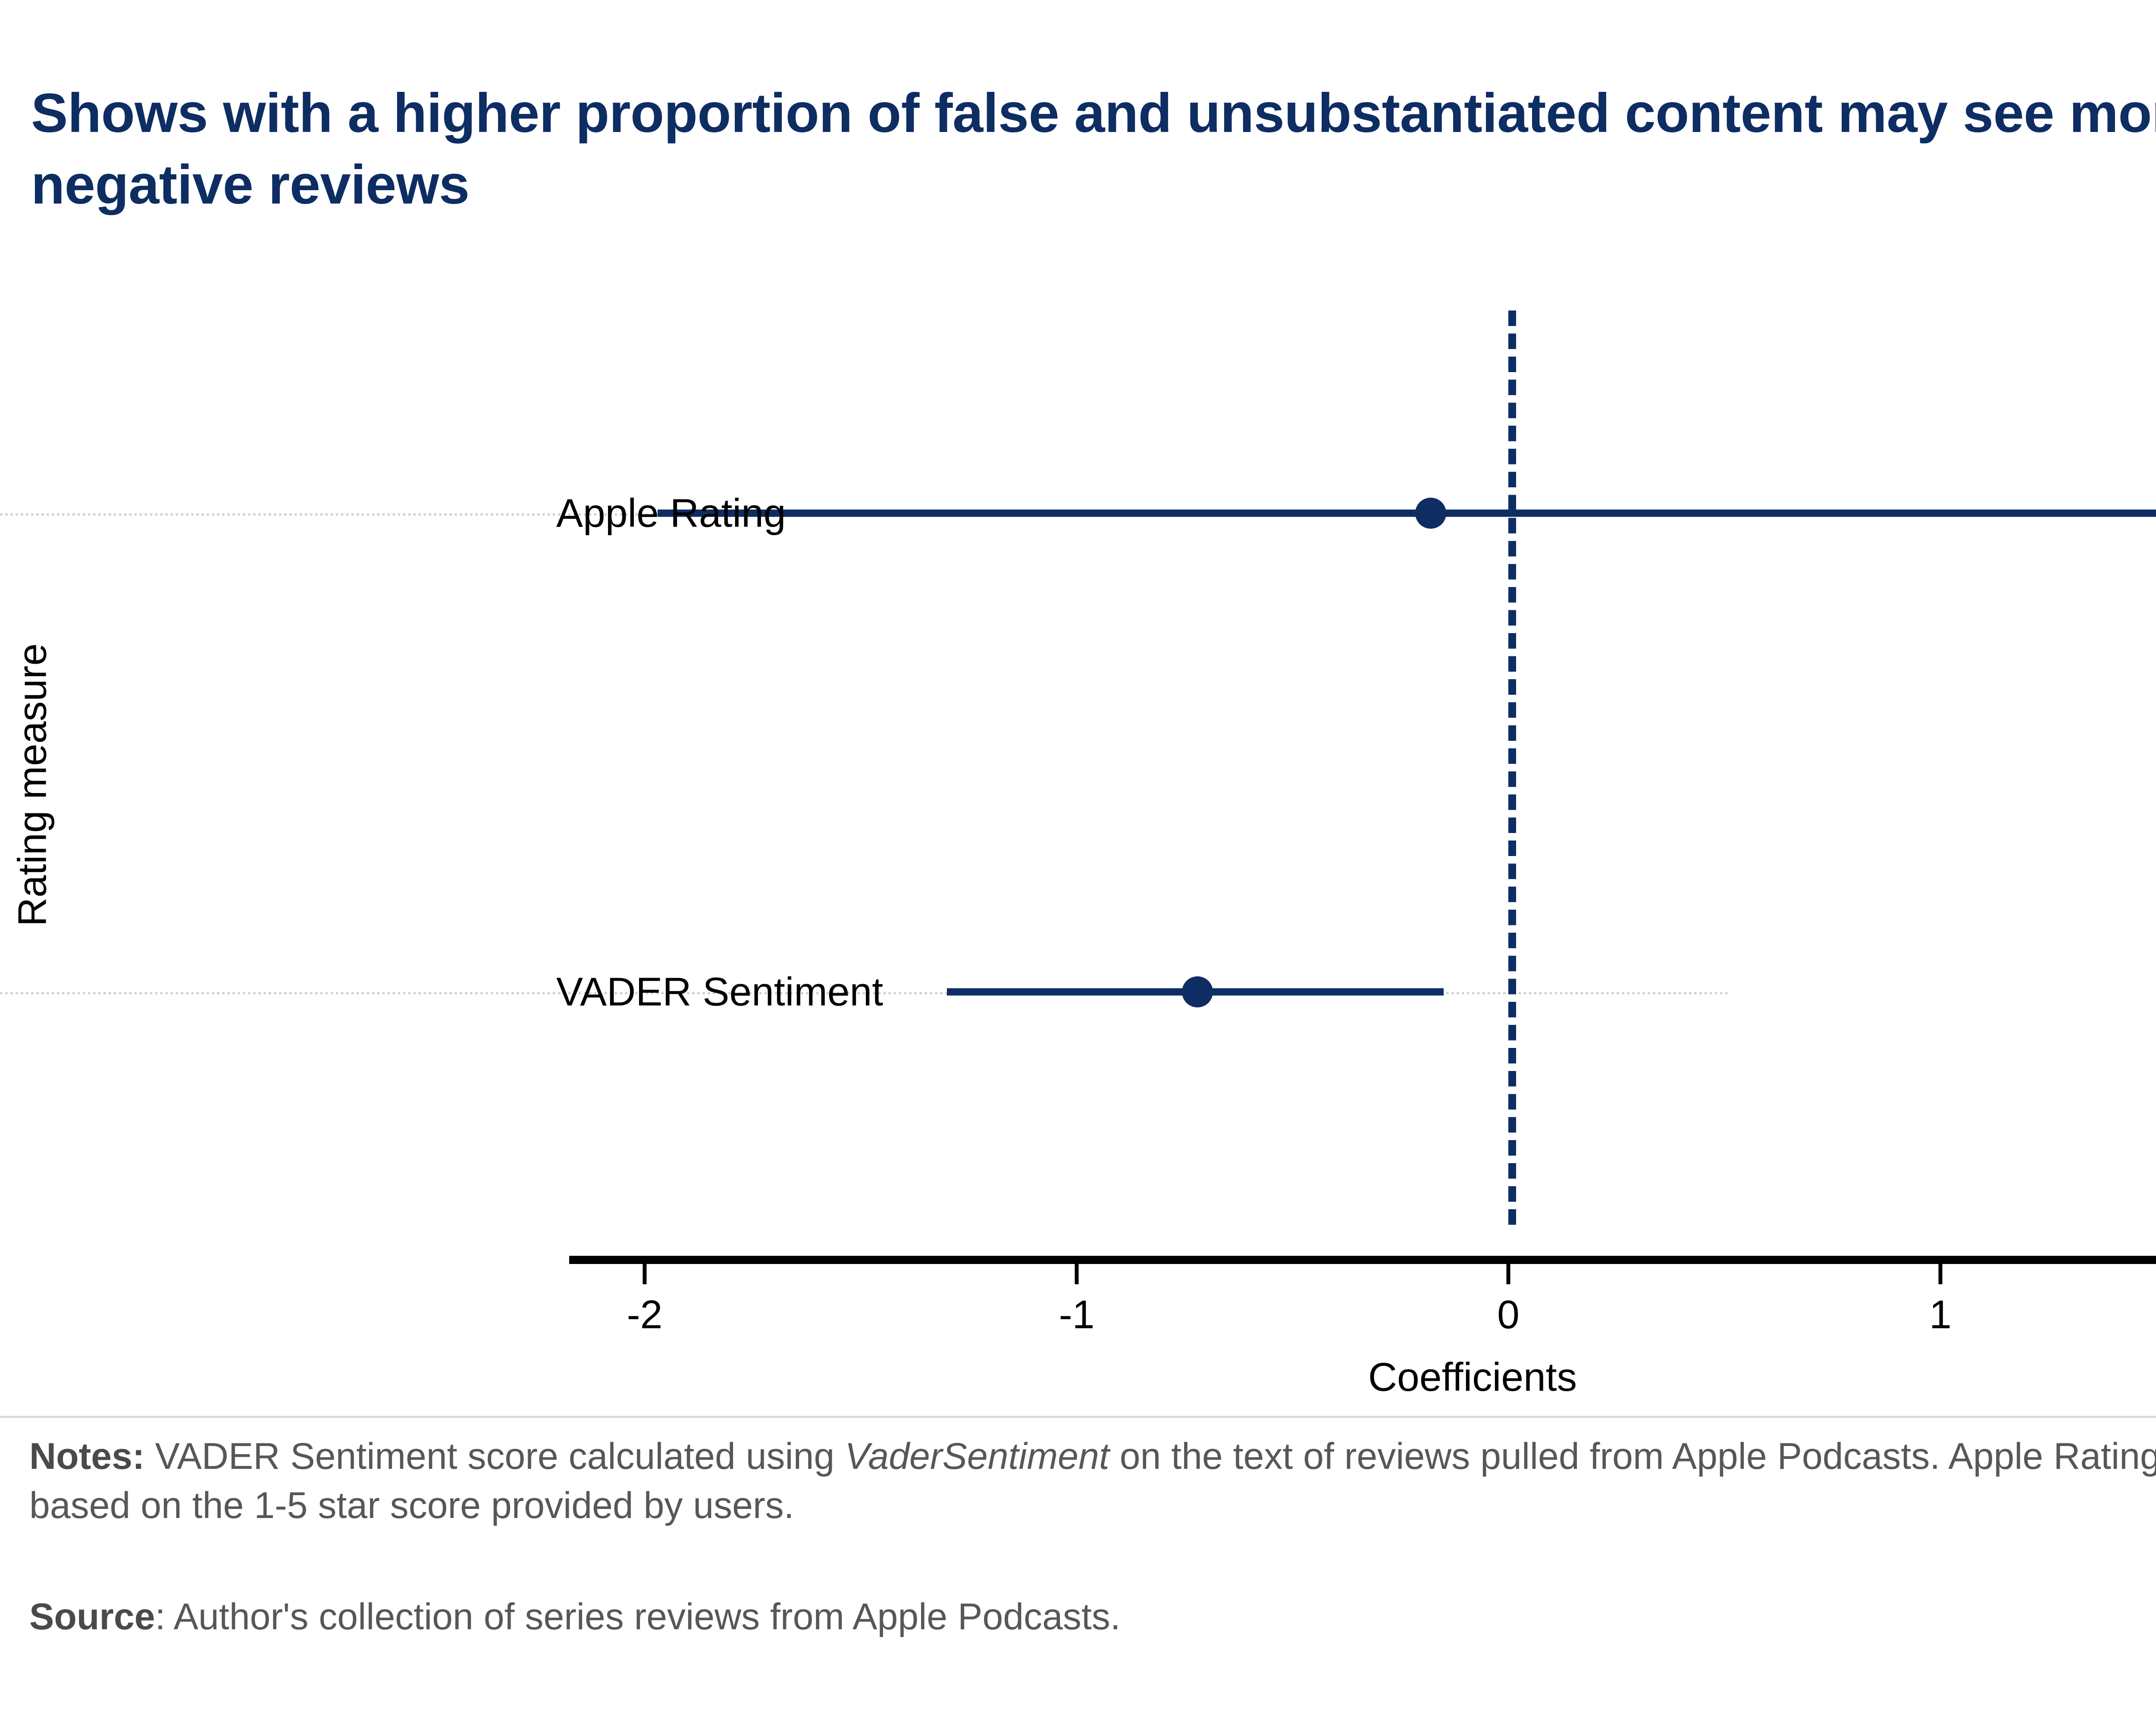 This screenshot has width=2156, height=1725. Describe the element at coordinates (87, 1456) in the screenshot. I see `notes-label: Notes:` at that location.